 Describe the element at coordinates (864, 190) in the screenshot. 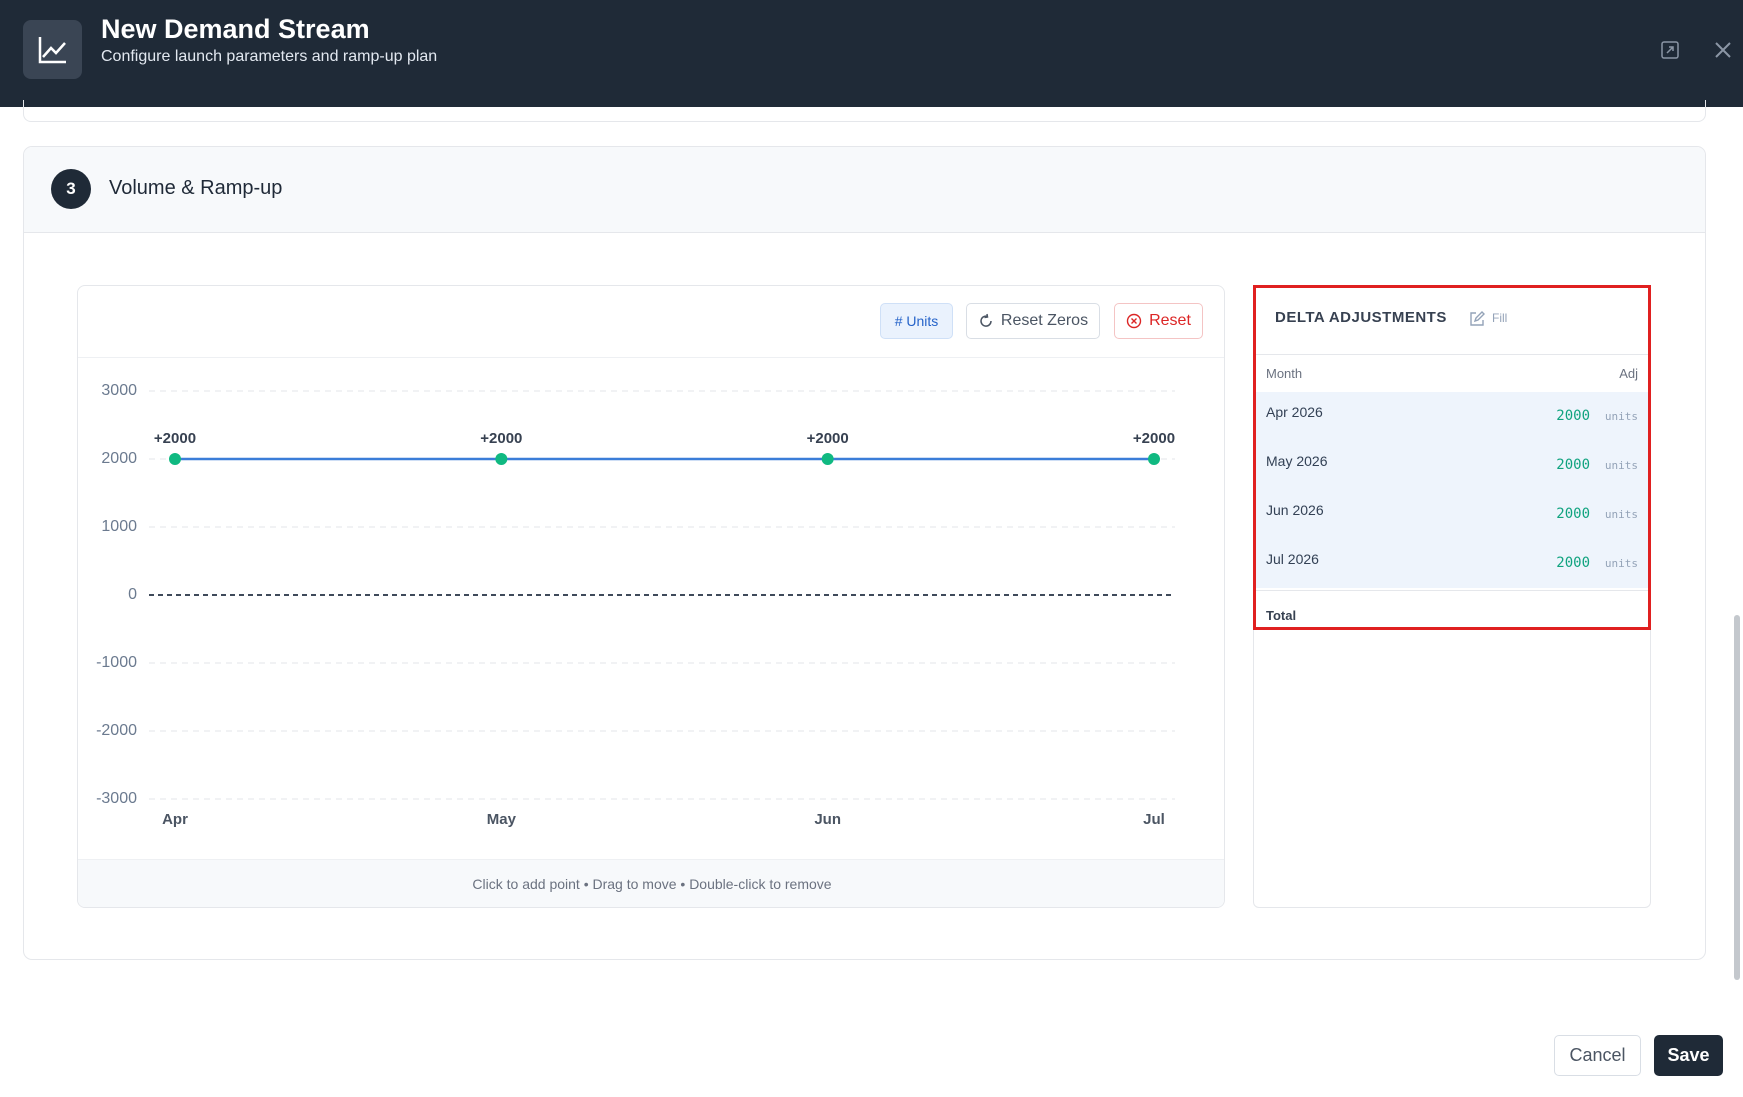

I see `section-header` at that location.